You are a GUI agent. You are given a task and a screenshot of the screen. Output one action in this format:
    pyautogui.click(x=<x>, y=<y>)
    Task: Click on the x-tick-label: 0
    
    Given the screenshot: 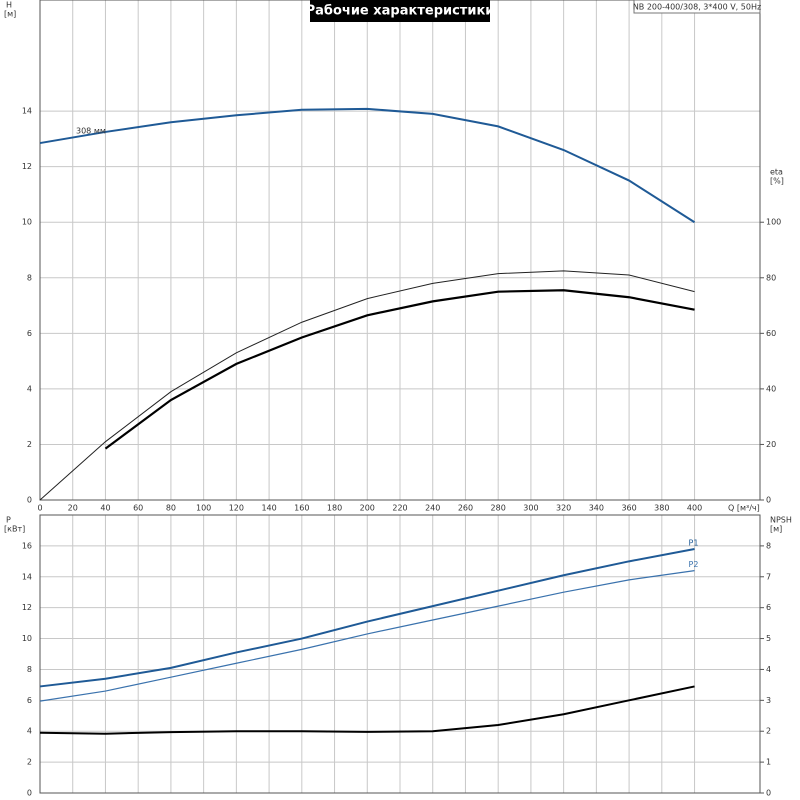 What is the action you would take?
    pyautogui.click(x=39, y=508)
    